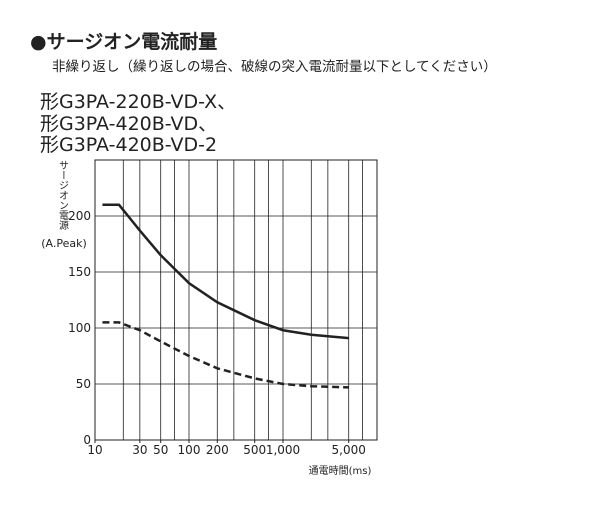 The height and width of the screenshot is (510, 591). What do you see at coordinates (189, 450) in the screenshot?
I see `x-tick-label: 100` at bounding box center [189, 450].